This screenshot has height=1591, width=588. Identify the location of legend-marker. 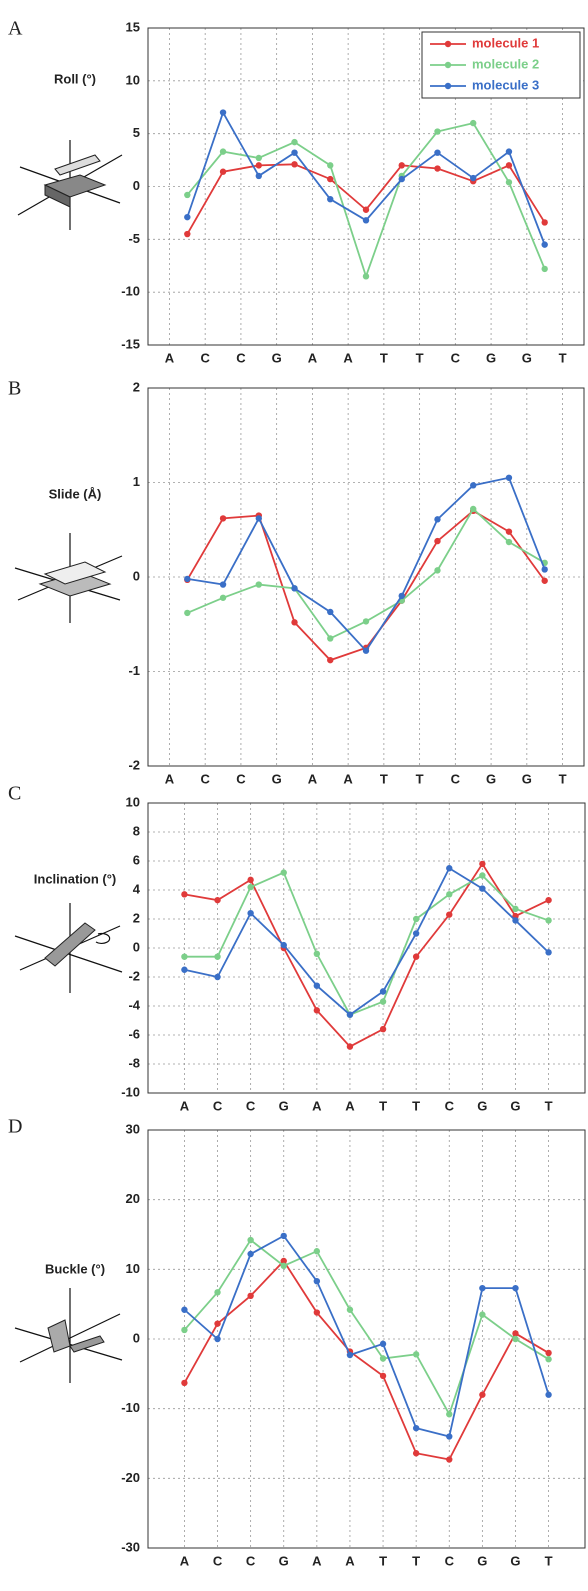
(448, 86).